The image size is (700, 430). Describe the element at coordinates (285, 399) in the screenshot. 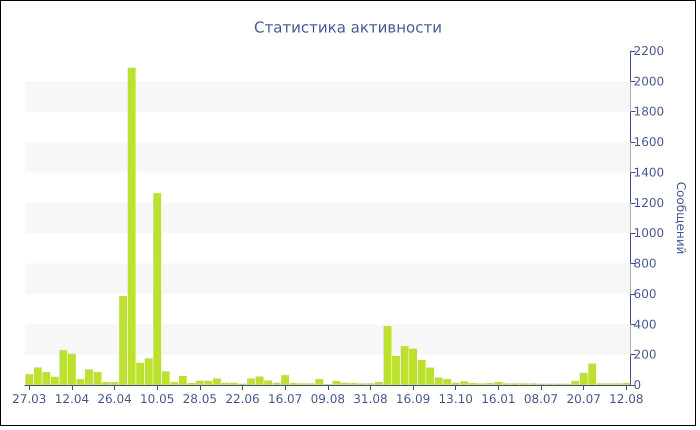

I see `x-tick-label: 16.07` at that location.